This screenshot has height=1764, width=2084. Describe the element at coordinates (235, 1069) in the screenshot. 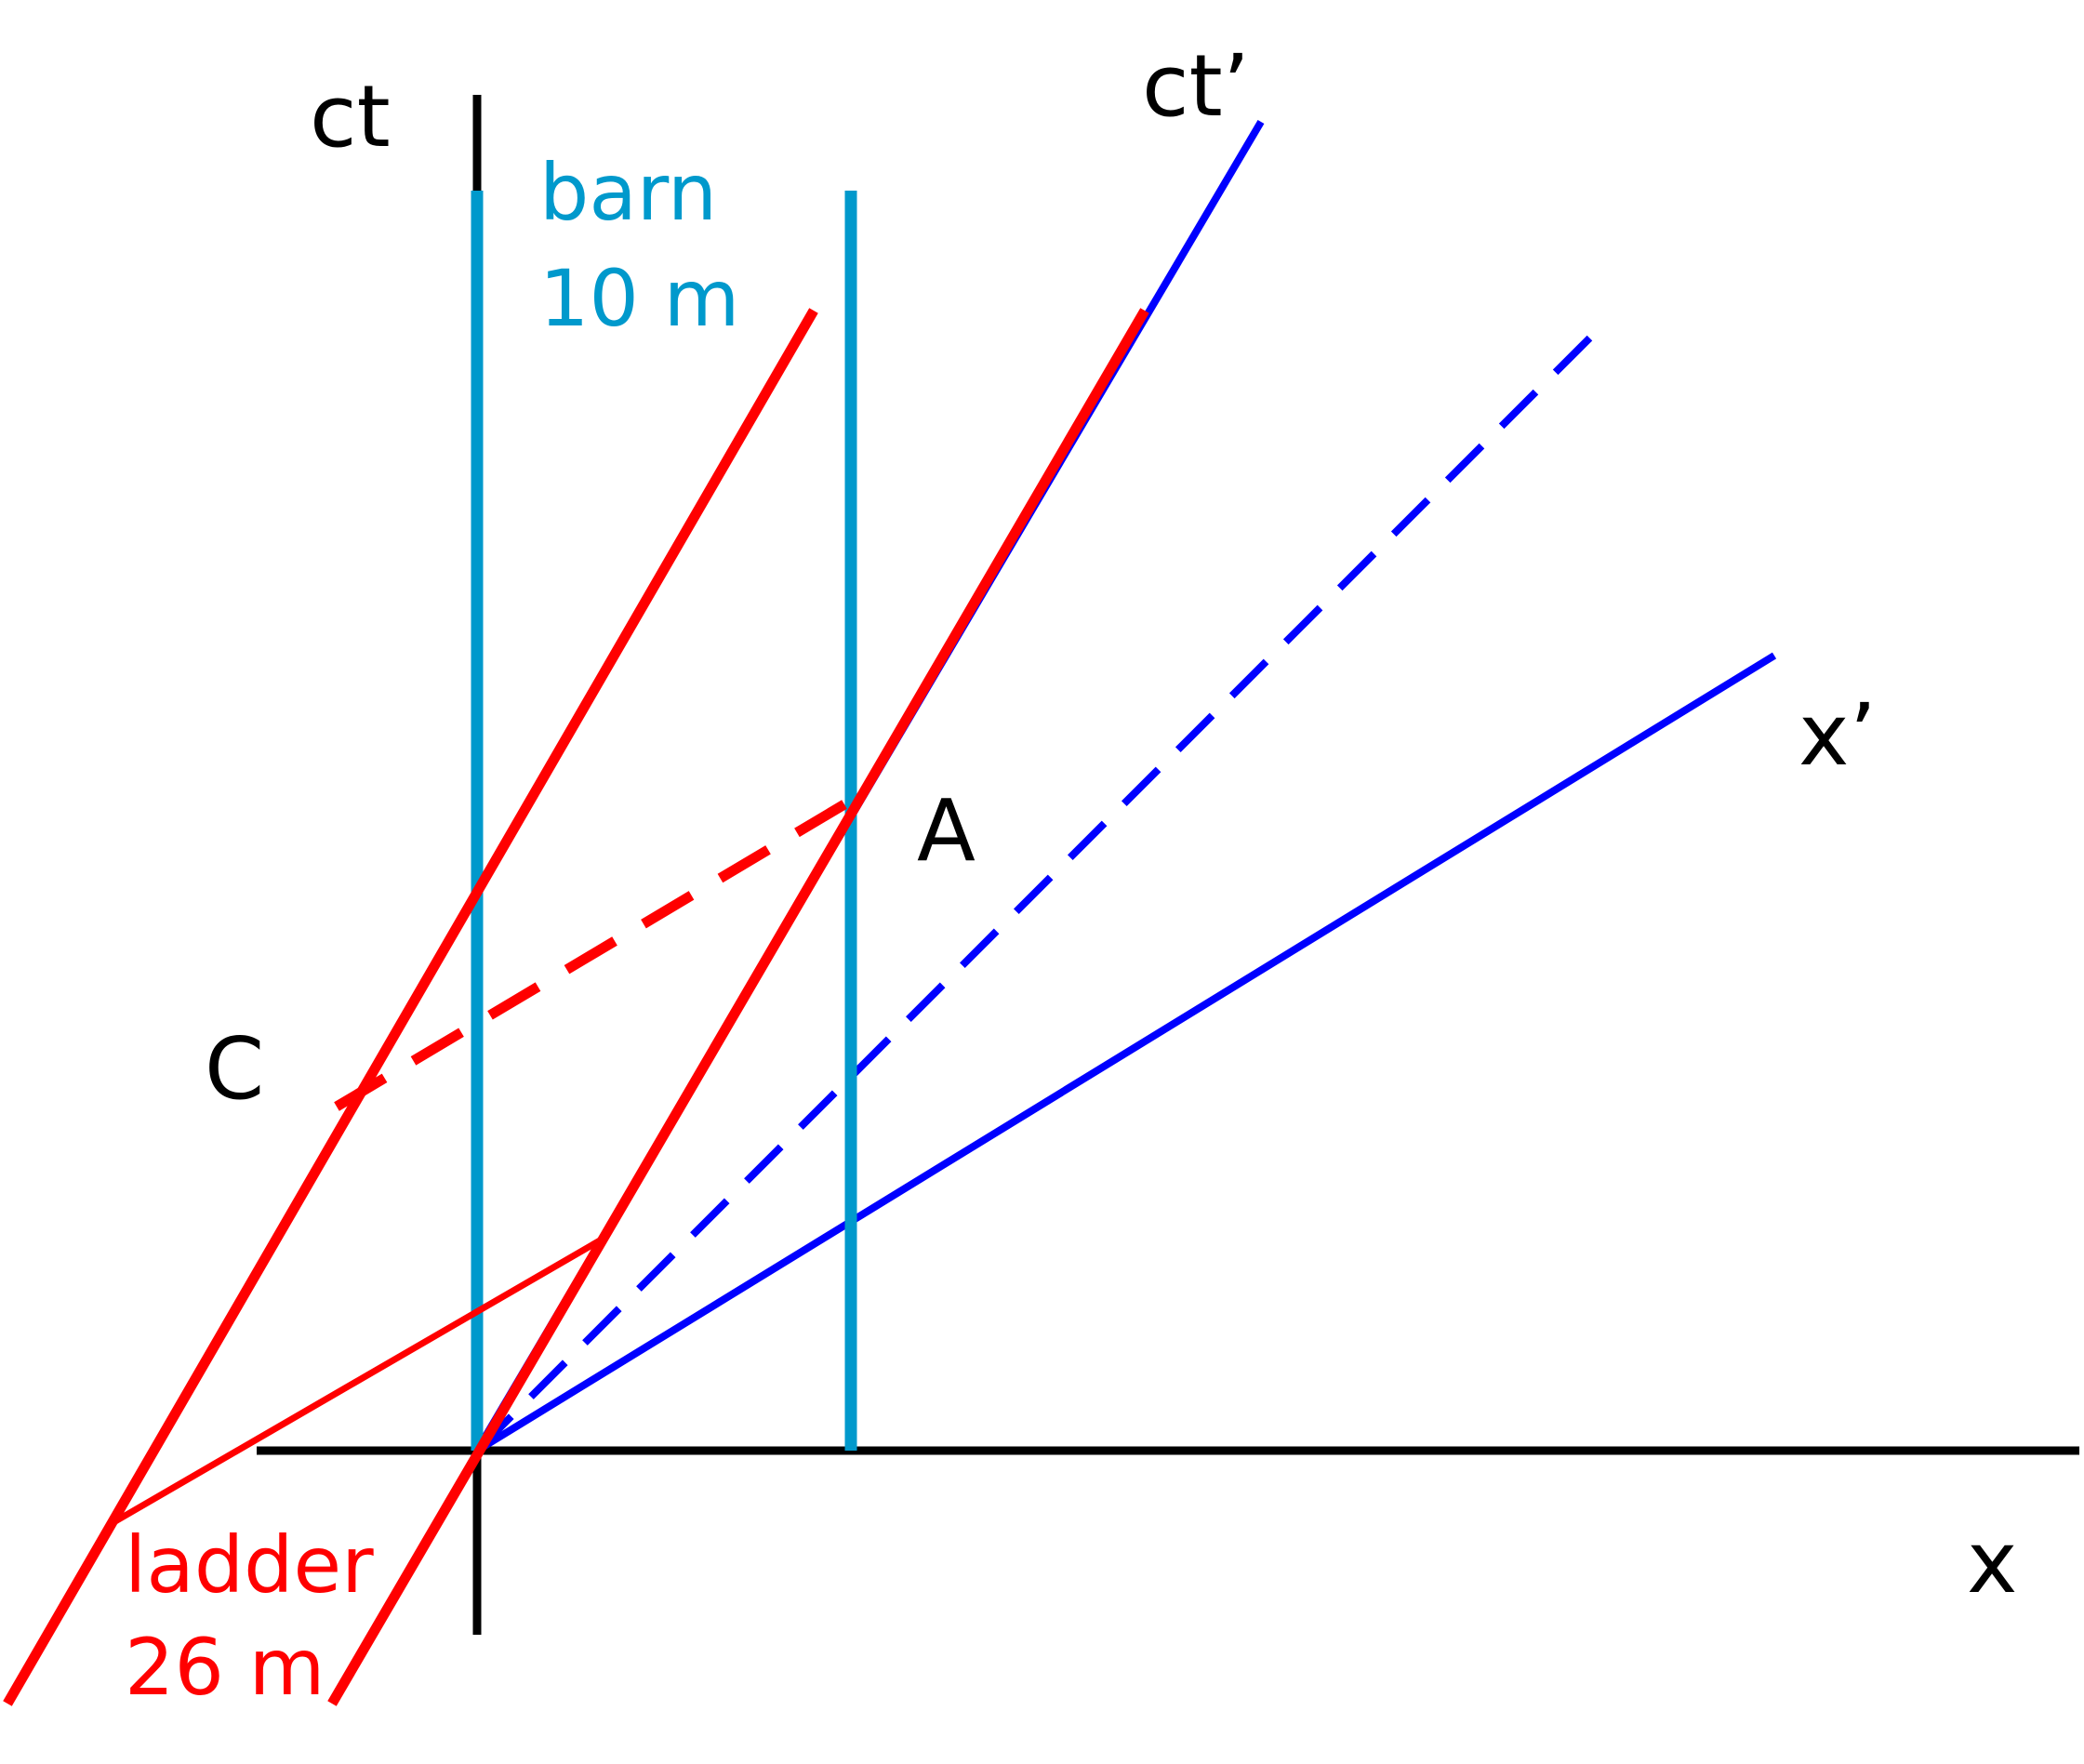

I see `event-c-label: C` at that location.